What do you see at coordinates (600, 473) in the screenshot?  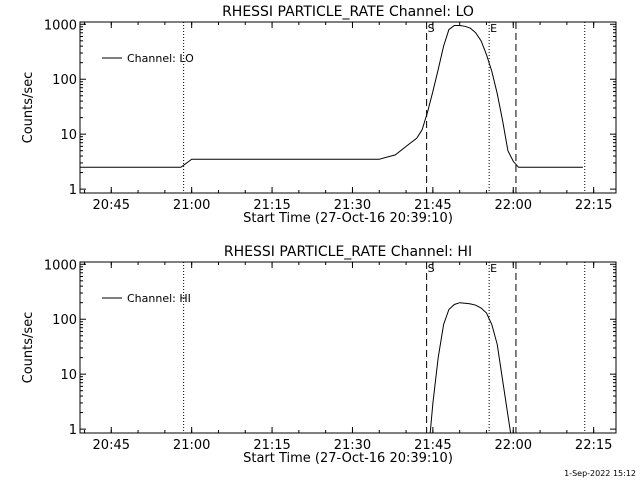 I see `footer-date: 1-Sep-2022 15:12` at bounding box center [600, 473].